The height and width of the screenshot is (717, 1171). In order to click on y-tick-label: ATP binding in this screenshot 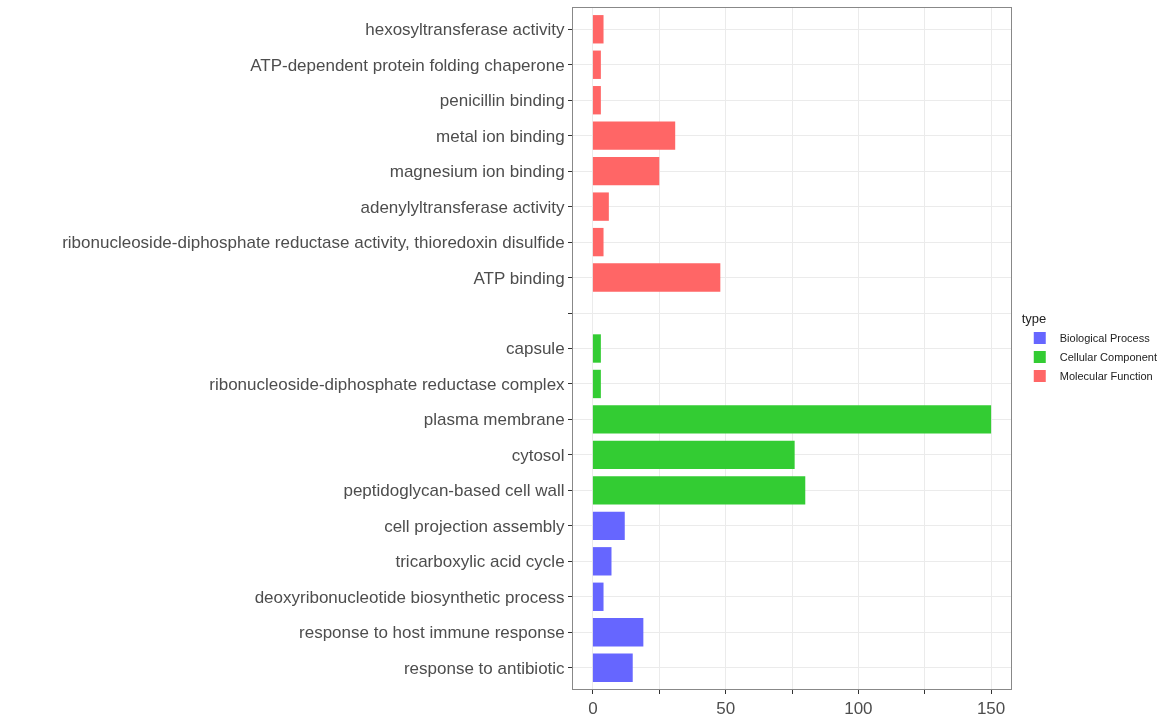, I will do `click(519, 278)`.